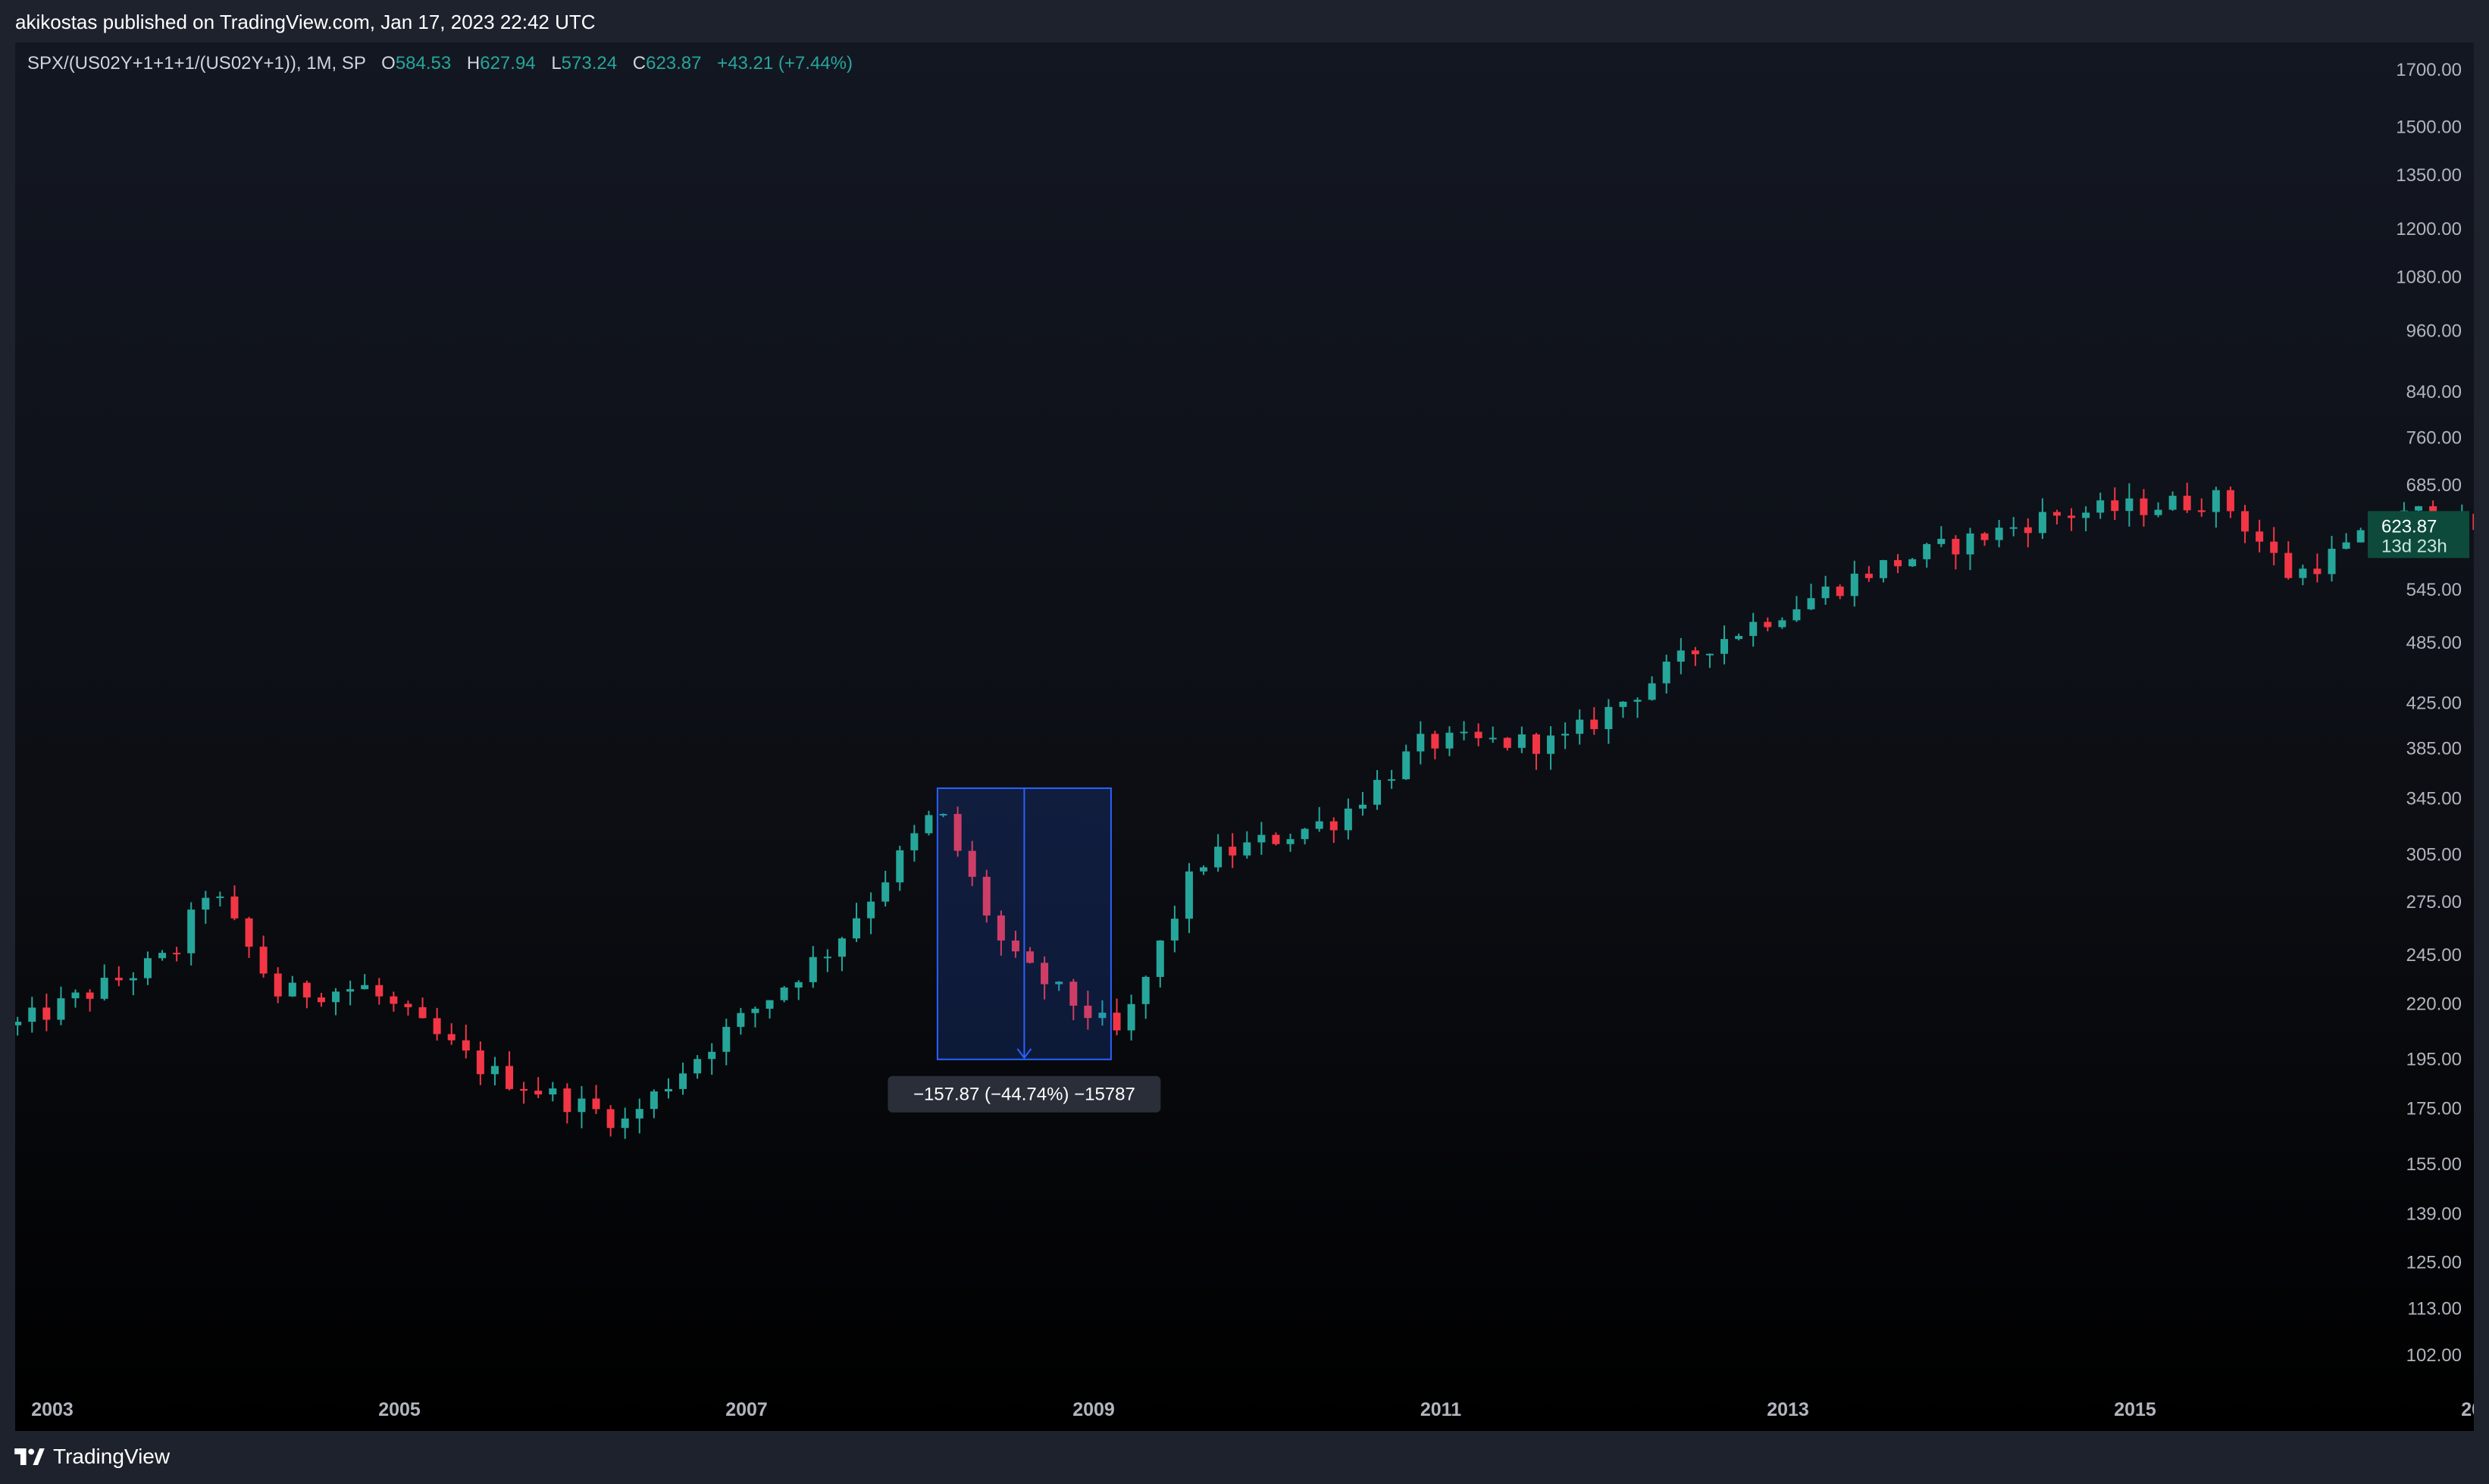  Describe the element at coordinates (2434, 855) in the screenshot. I see `y-tick-label: 305.00` at that location.